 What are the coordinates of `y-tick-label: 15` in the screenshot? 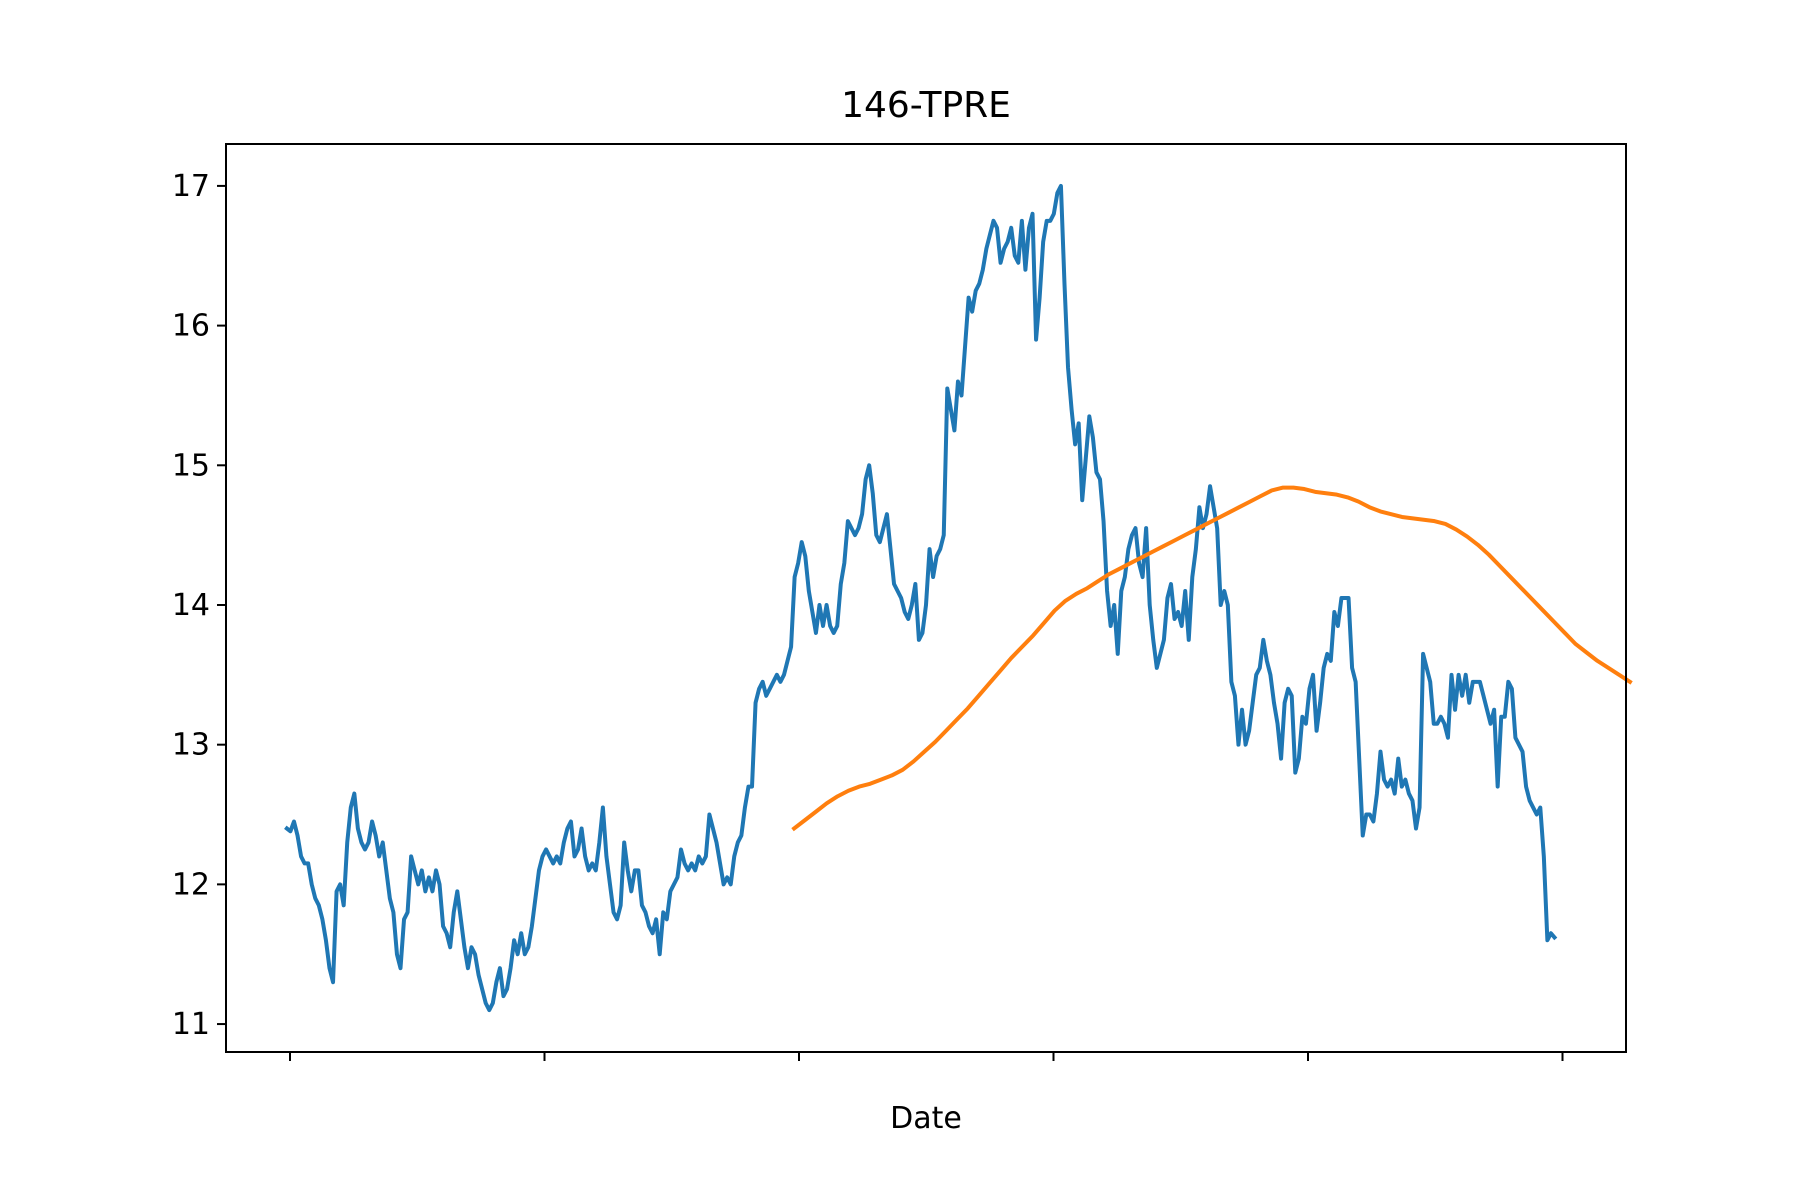 It's located at (191, 465).